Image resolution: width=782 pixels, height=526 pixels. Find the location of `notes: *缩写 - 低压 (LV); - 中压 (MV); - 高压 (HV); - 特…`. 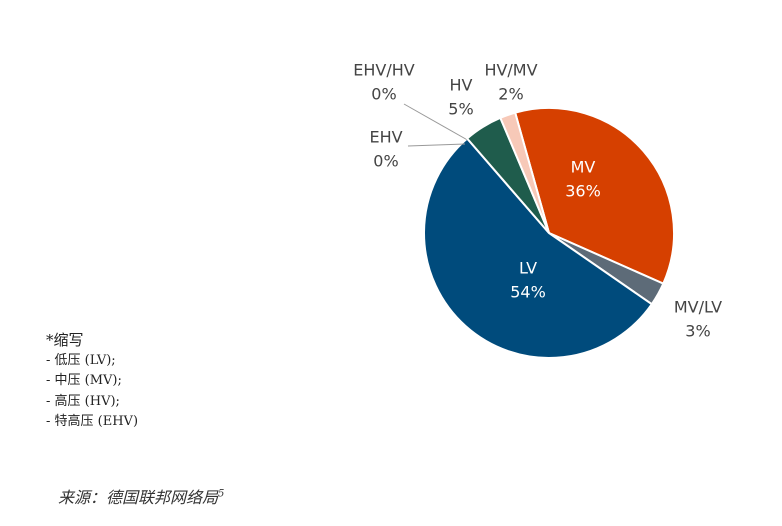

notes: *缩写 - 低压 (LV); - 中压 (MV); - 高压 (HV); - 特… is located at coordinates (92, 381).